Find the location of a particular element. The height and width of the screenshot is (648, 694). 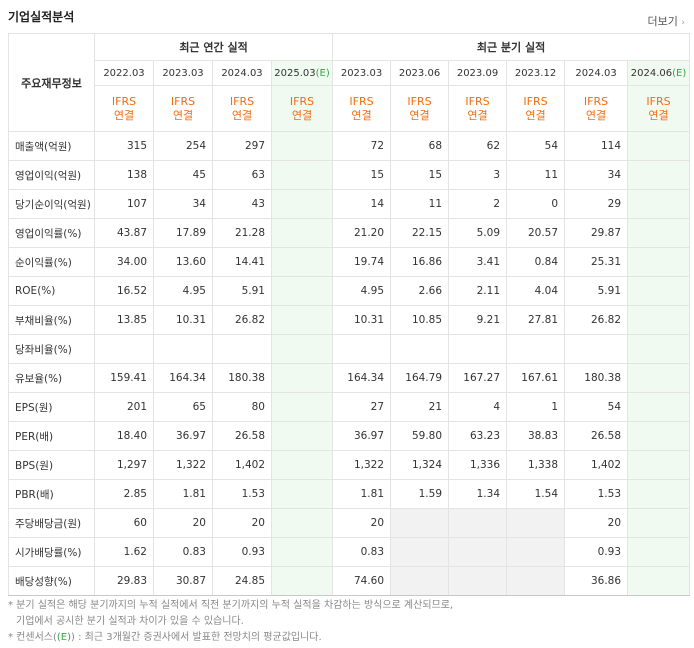

annual-date-header: 2024.03 is located at coordinates (242, 73).